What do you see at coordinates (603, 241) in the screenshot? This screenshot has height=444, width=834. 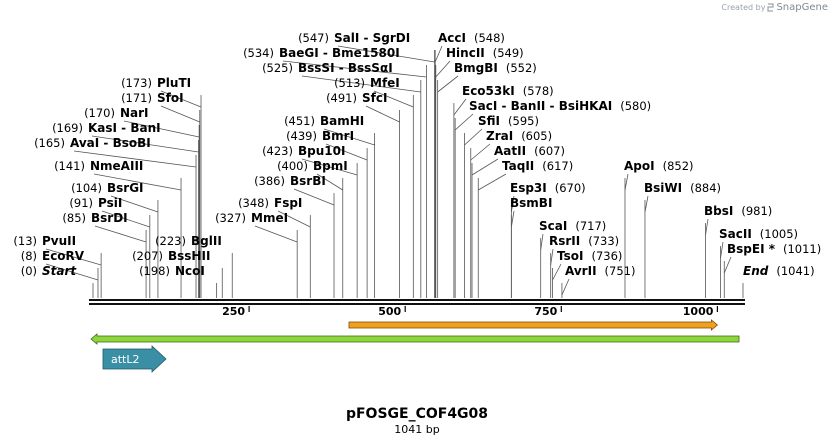 I see `site-pos-rsrii: (733)` at bounding box center [603, 241].